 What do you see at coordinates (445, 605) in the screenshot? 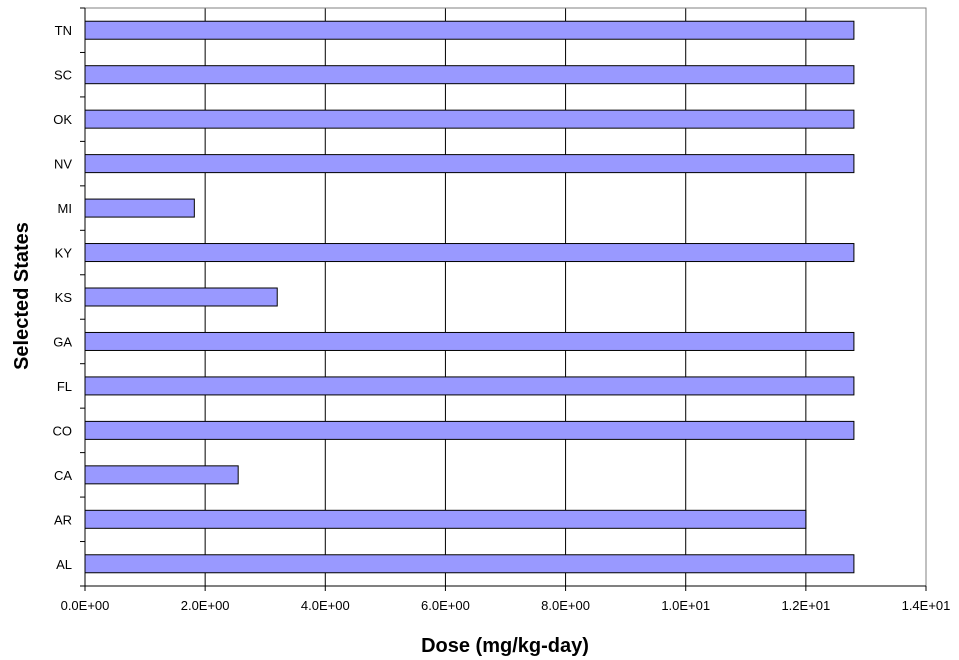
I see `x-tick-label: 6.0E+00` at bounding box center [445, 605].